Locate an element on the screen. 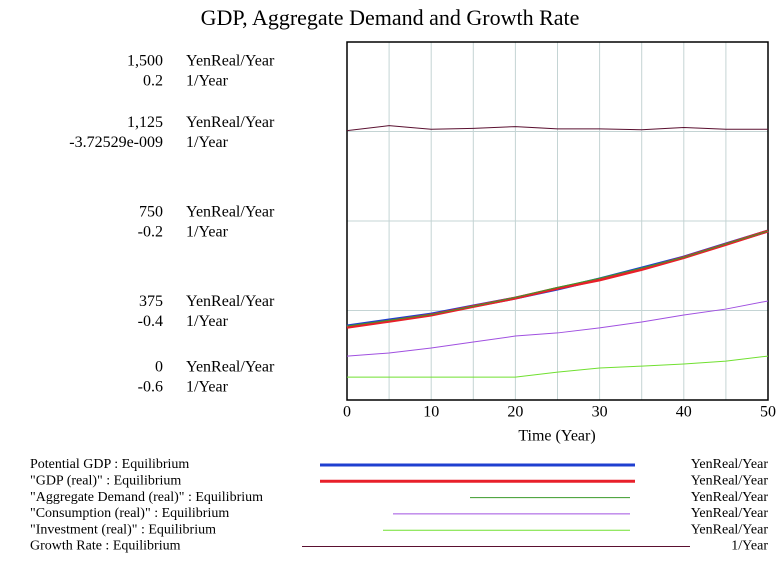 The image size is (781, 571). x-tick-label: 40 is located at coordinates (684, 412).